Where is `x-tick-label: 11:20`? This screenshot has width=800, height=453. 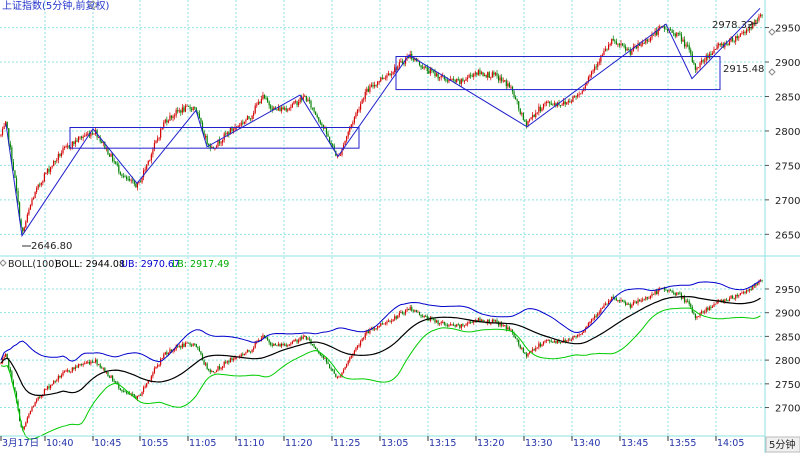 x-tick-label: 11:20 is located at coordinates (298, 443).